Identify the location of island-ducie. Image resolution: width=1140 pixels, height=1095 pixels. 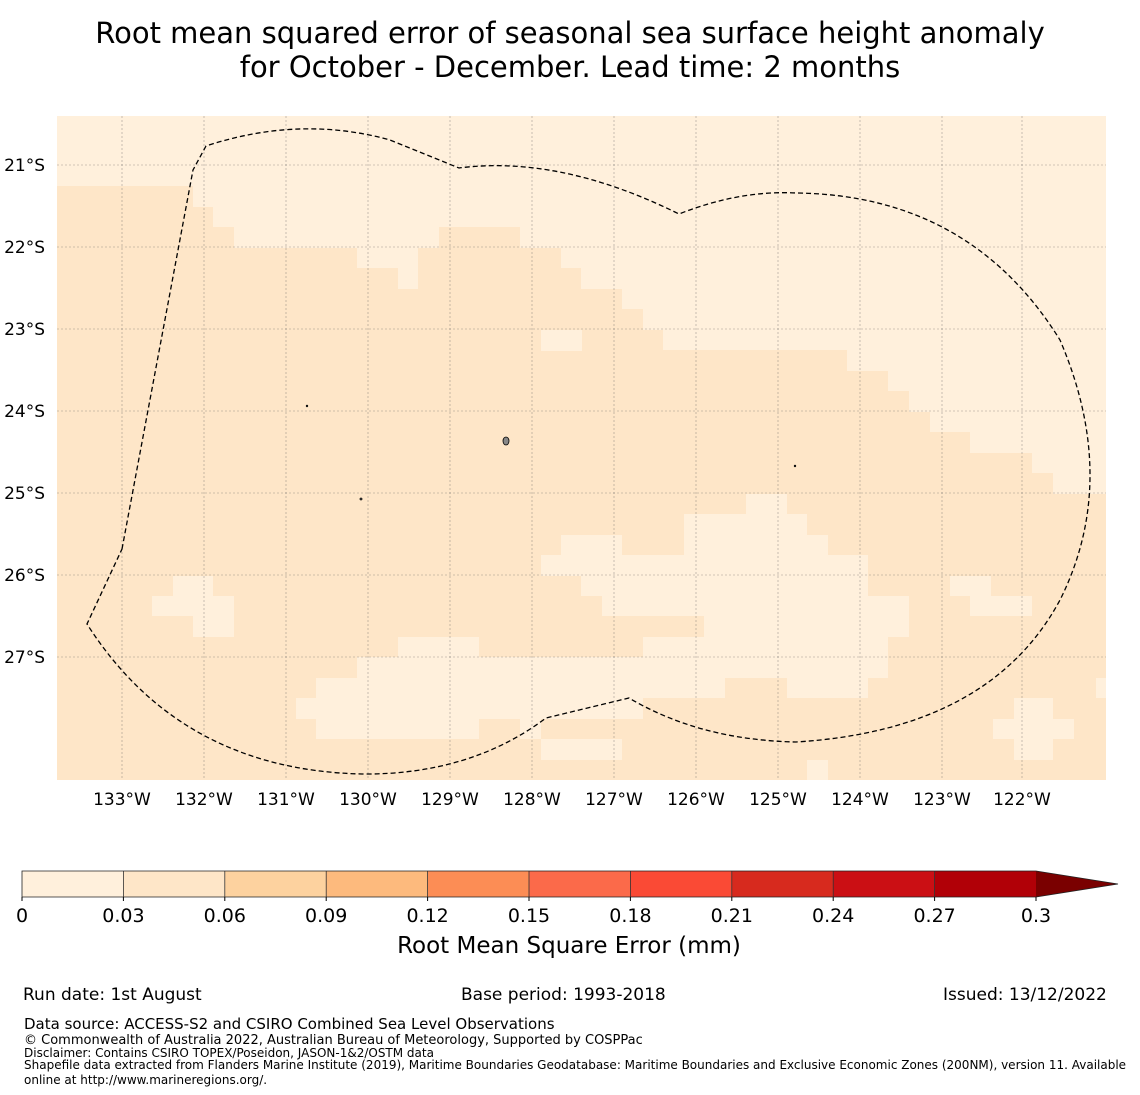
(795, 466).